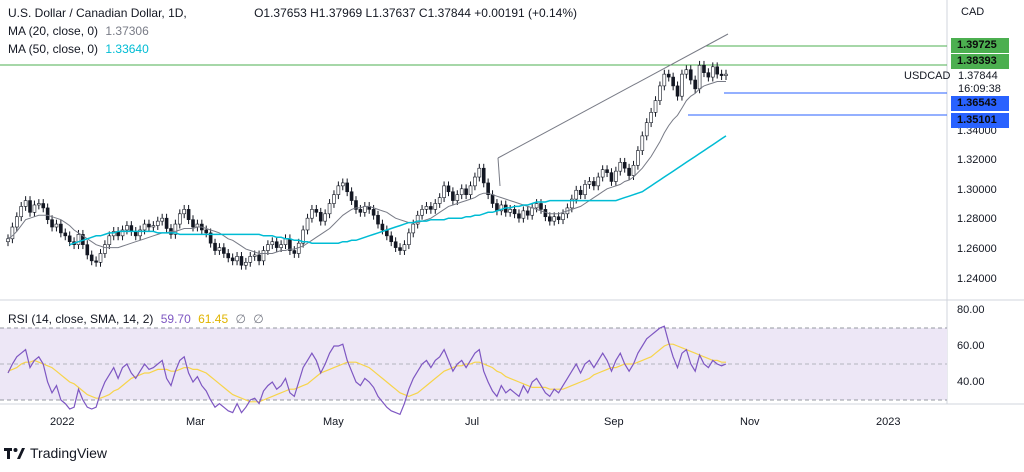 Image resolution: width=1024 pixels, height=472 pixels. Describe the element at coordinates (980, 120) in the screenshot. I see `level-tag-1-35101: 1.35101` at that location.